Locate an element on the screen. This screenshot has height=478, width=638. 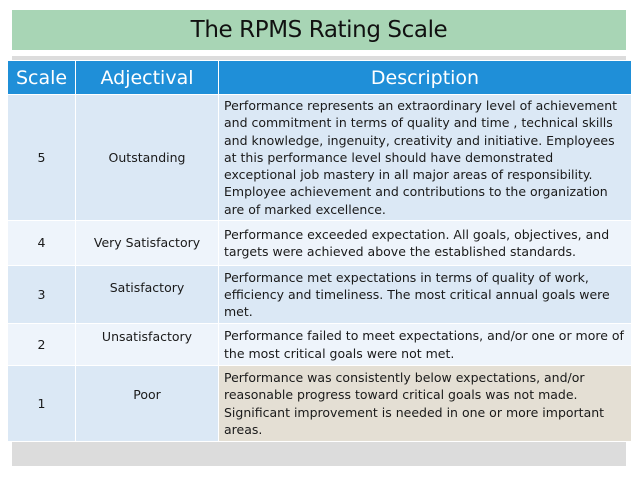
title-banner: The RPMS Rating Scale is located at coordinates (319, 30).